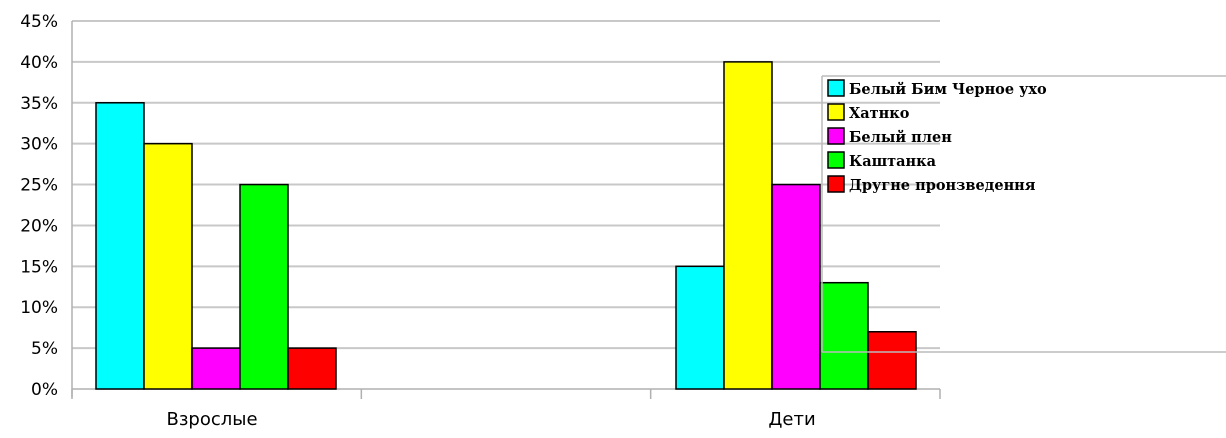 Image resolution: width=1226 pixels, height=438 pixels. What do you see at coordinates (39, 104) in the screenshot?
I see `y-tick-label: 35%` at bounding box center [39, 104].